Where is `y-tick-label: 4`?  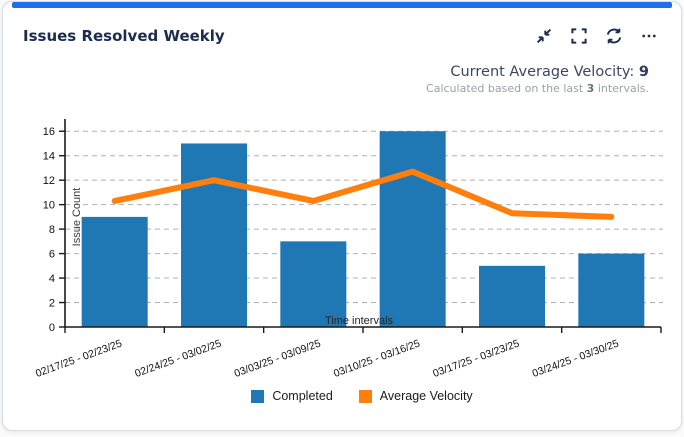 y-tick-label: 4 is located at coordinates (52, 279).